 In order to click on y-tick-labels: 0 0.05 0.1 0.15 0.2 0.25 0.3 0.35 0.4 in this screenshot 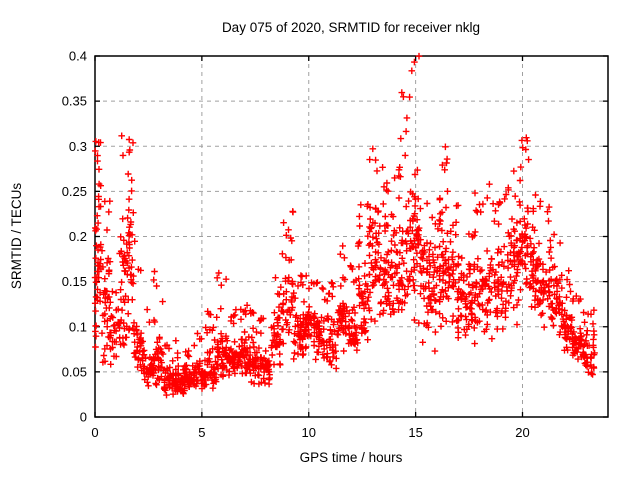, I will do `click(74, 237)`.